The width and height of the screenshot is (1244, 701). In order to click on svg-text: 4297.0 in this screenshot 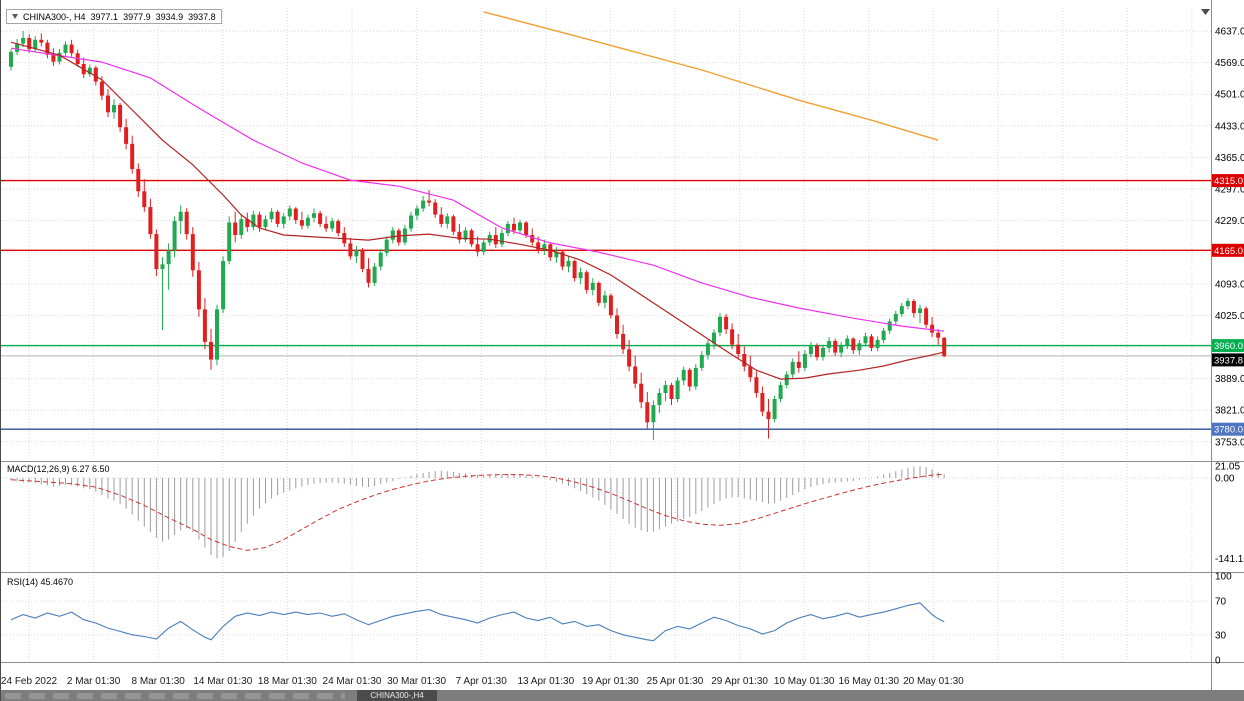, I will do `click(1229, 190)`.